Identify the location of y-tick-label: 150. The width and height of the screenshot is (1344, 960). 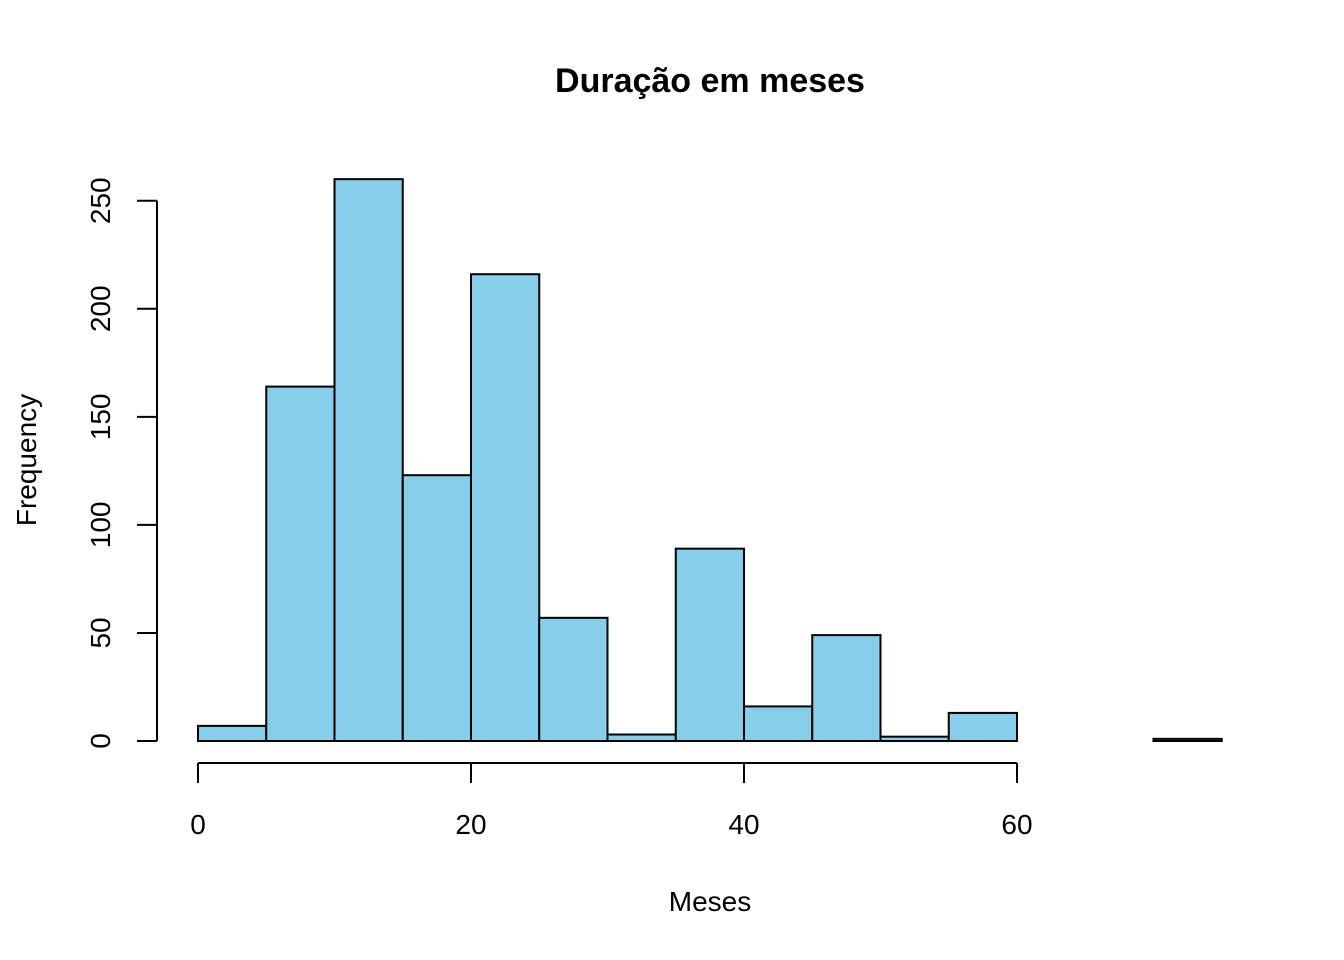
(100, 416).